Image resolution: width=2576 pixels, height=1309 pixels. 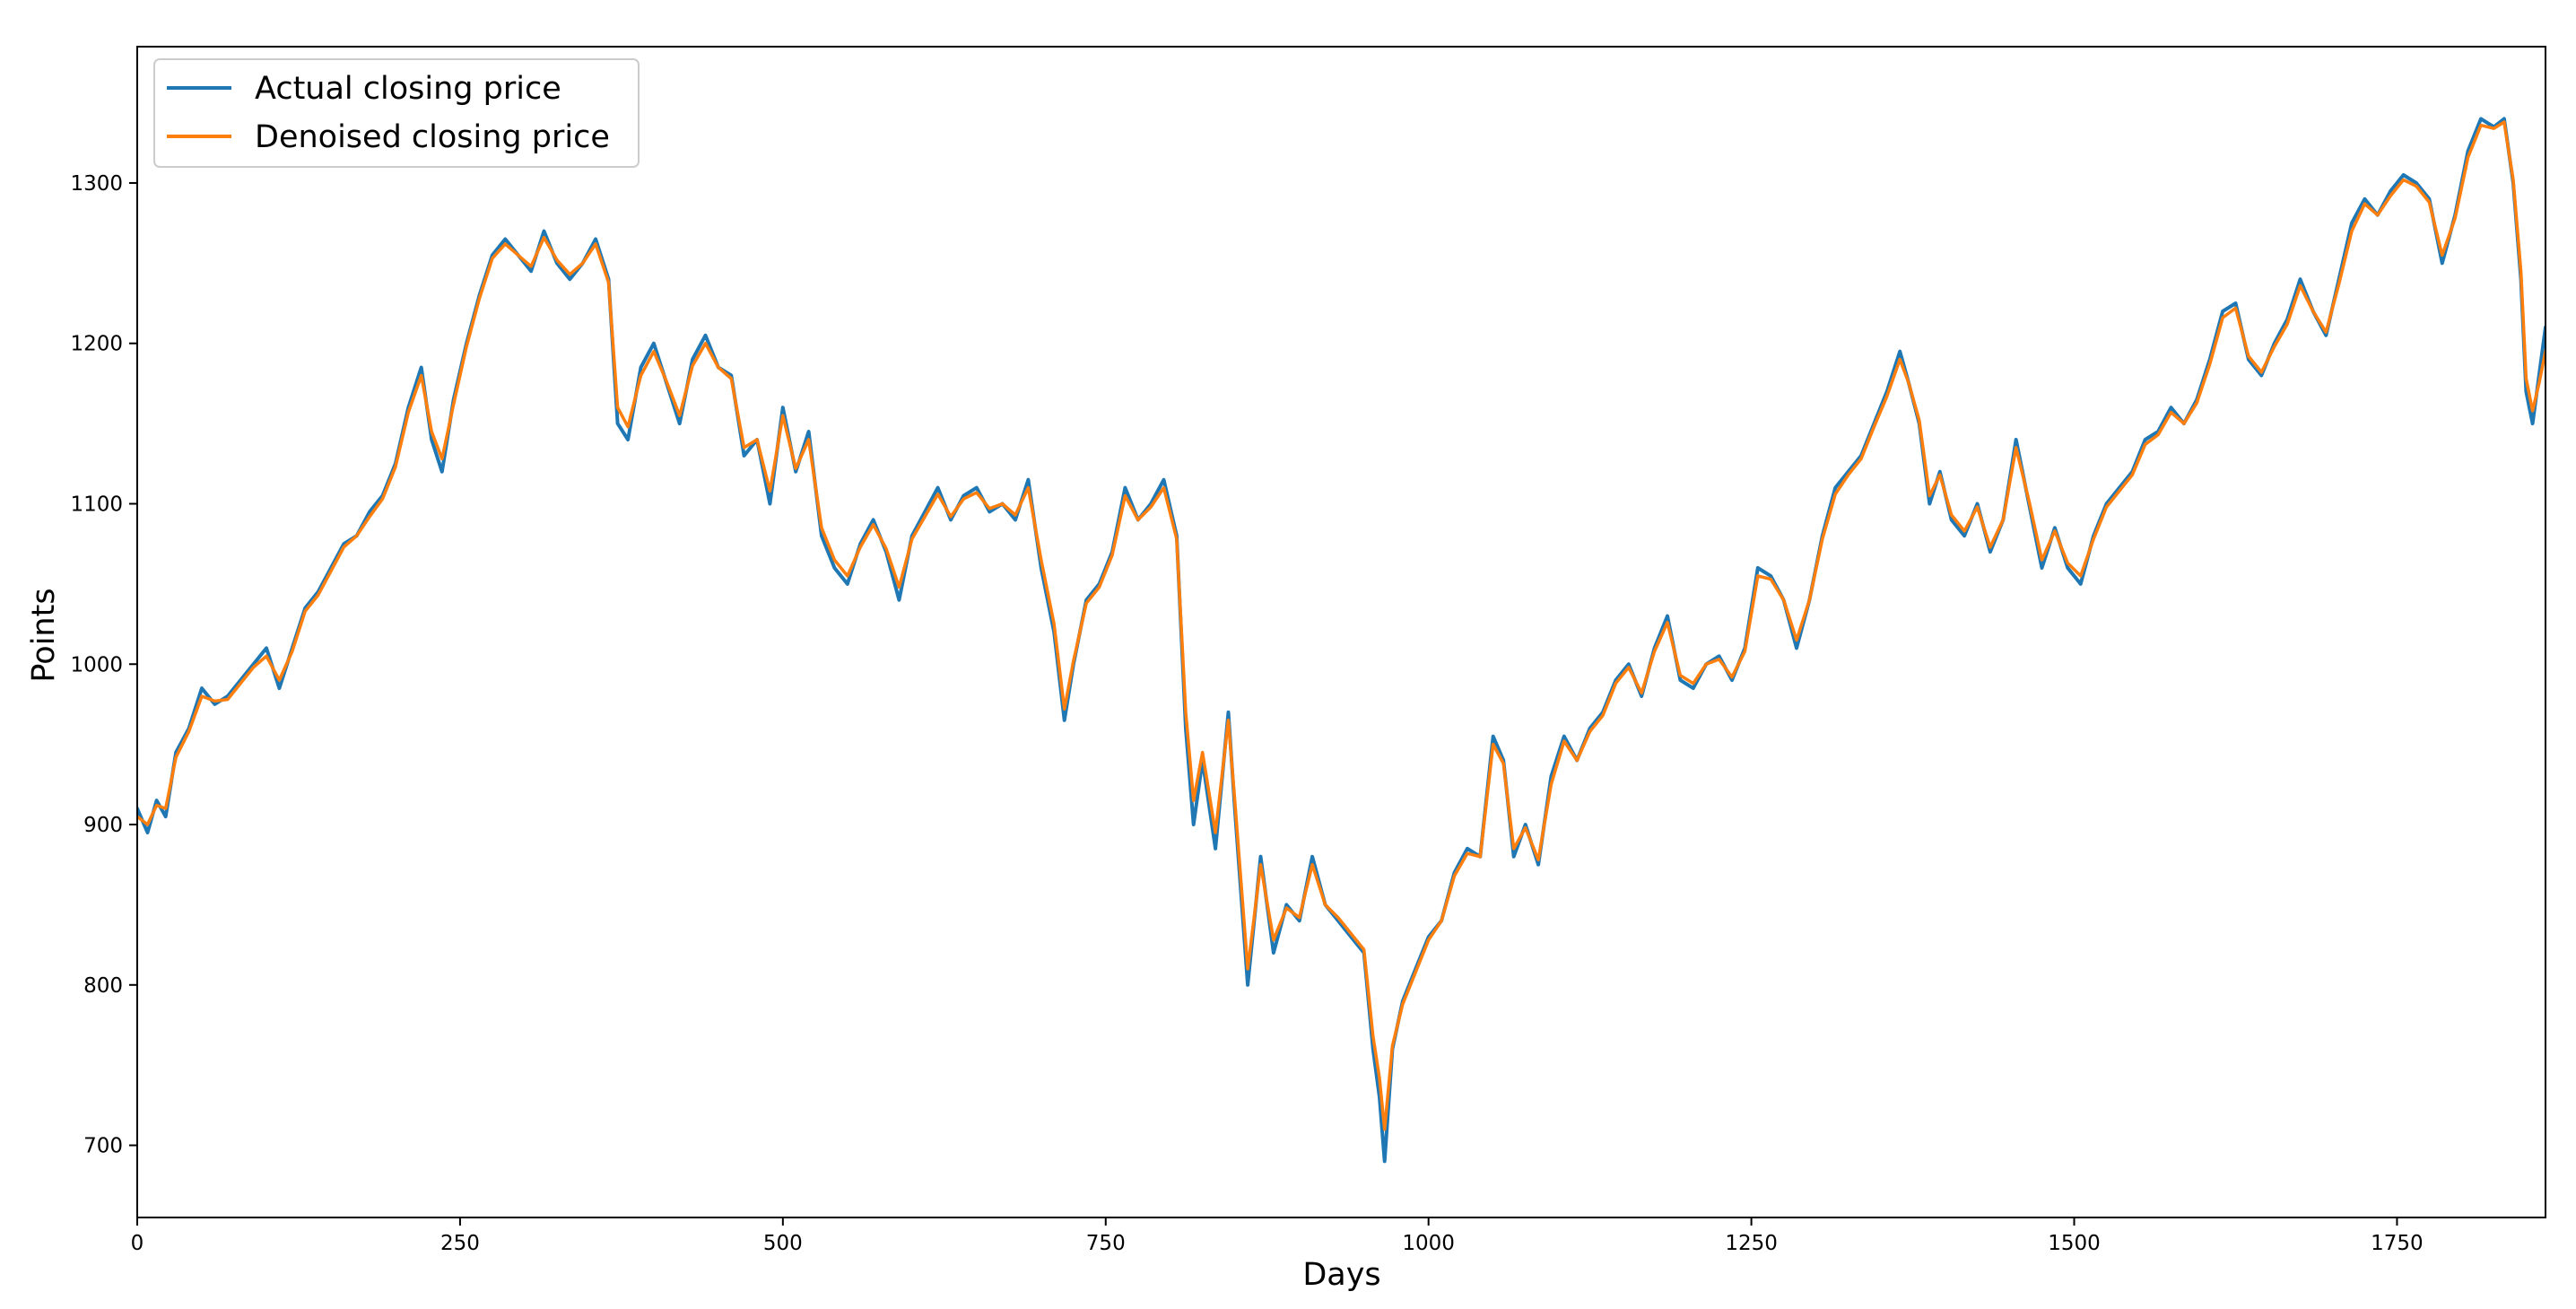 I want to click on x-tick-label: 1500, so click(x=2074, y=1244).